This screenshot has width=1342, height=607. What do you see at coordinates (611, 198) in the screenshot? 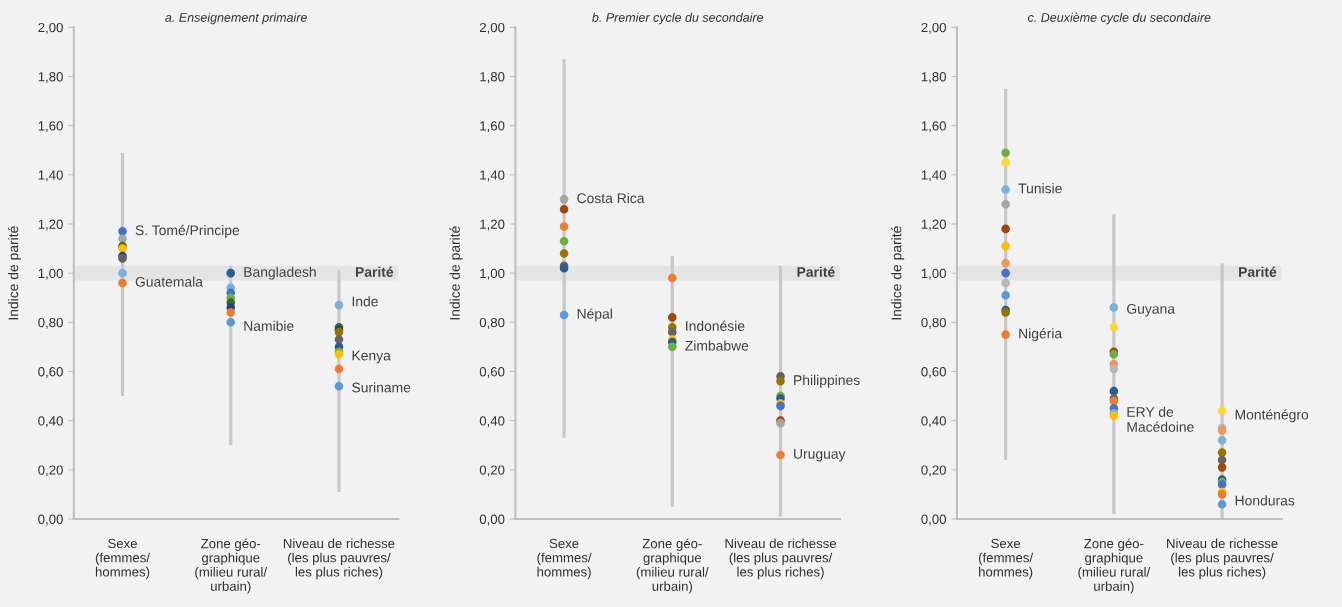
I see `annotation: Costa Rica` at bounding box center [611, 198].